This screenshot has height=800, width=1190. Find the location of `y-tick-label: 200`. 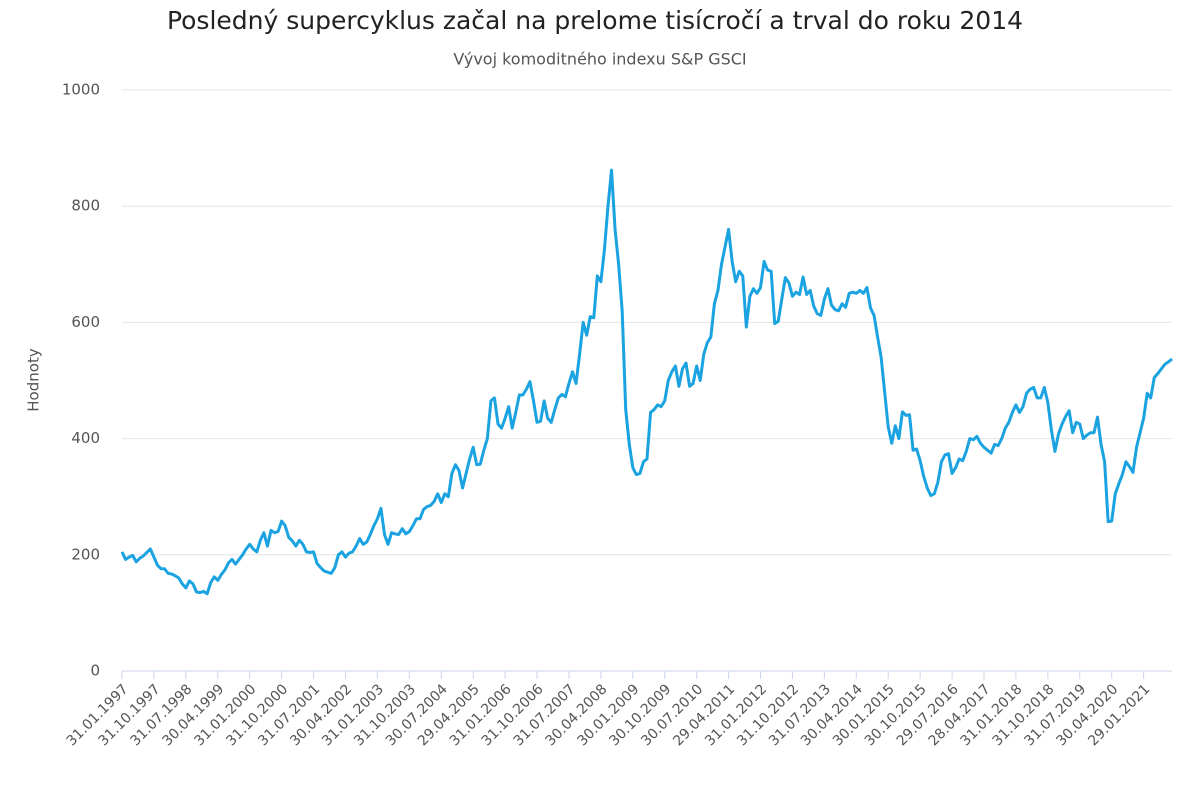

y-tick-label: 200 is located at coordinates (85, 554).